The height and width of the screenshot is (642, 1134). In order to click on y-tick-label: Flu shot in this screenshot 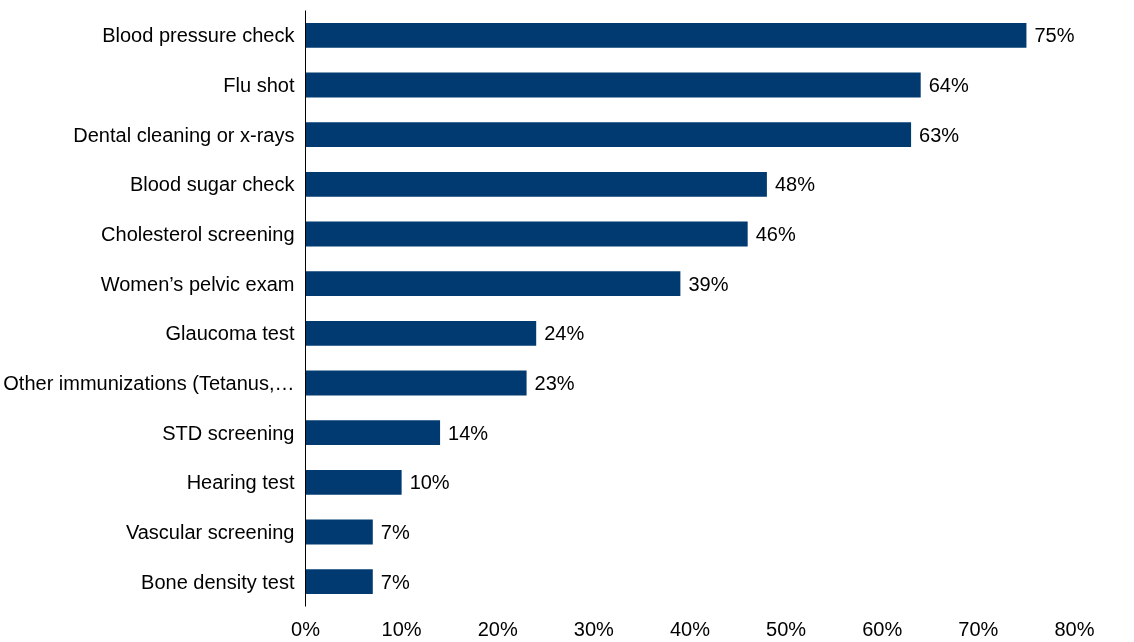, I will do `click(259, 85)`.